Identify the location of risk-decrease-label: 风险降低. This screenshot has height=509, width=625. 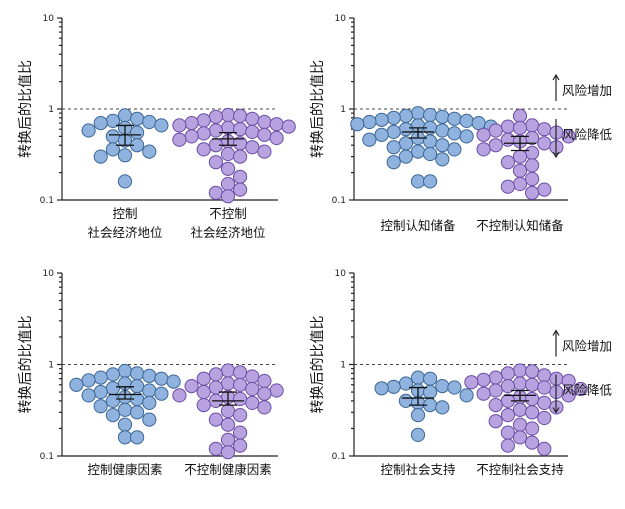
(587, 134).